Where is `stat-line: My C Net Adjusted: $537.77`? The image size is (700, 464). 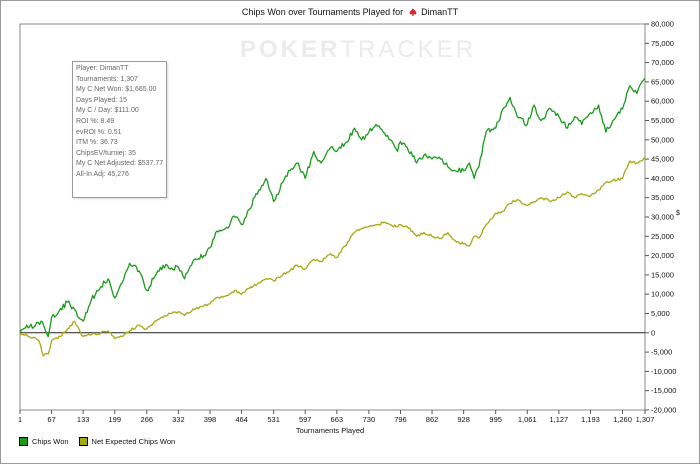 stat-line: My C Net Adjusted: $537.77 is located at coordinates (120, 164).